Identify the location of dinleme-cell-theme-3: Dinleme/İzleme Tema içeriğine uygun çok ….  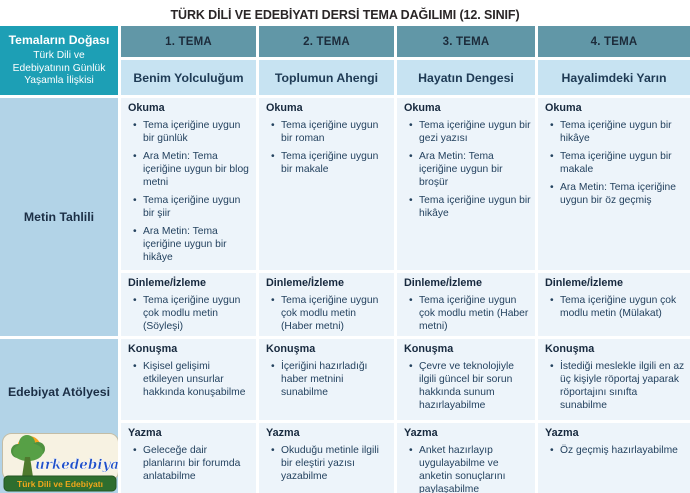
(466, 304).